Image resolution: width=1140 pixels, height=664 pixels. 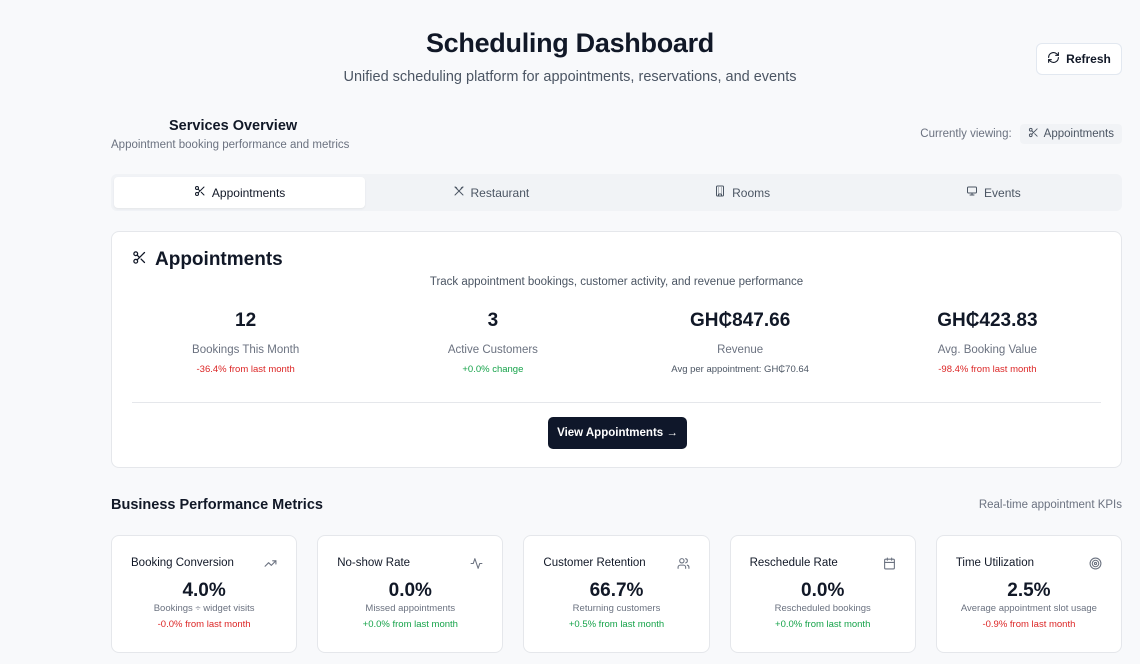 What do you see at coordinates (740, 369) in the screenshot?
I see `metric-note: Avg per appointment: GH₵70.64` at bounding box center [740, 369].